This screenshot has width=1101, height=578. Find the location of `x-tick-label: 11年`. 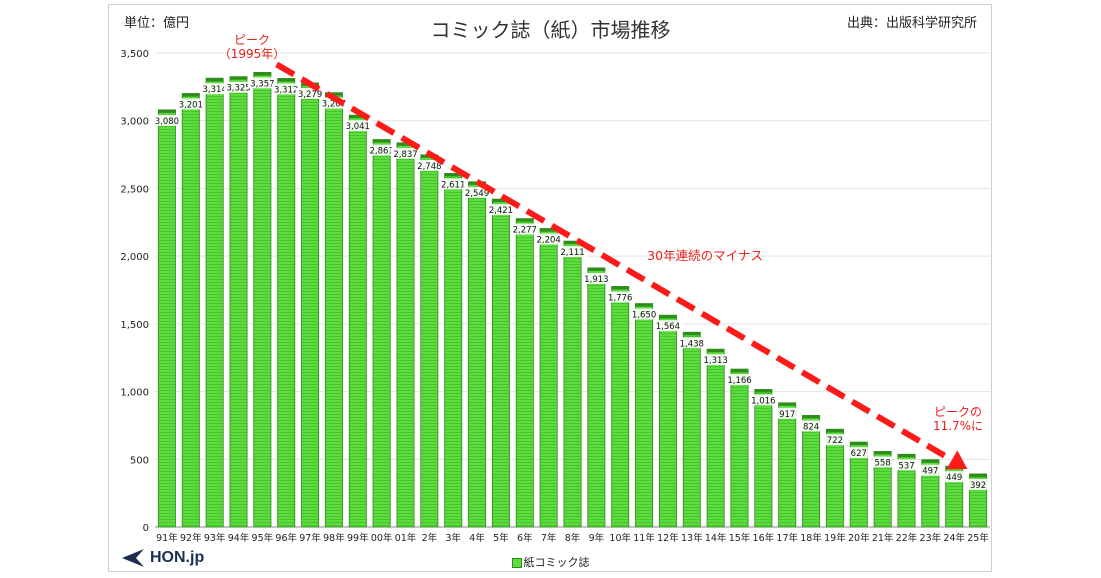

x-tick-label: 11年 is located at coordinates (644, 538).